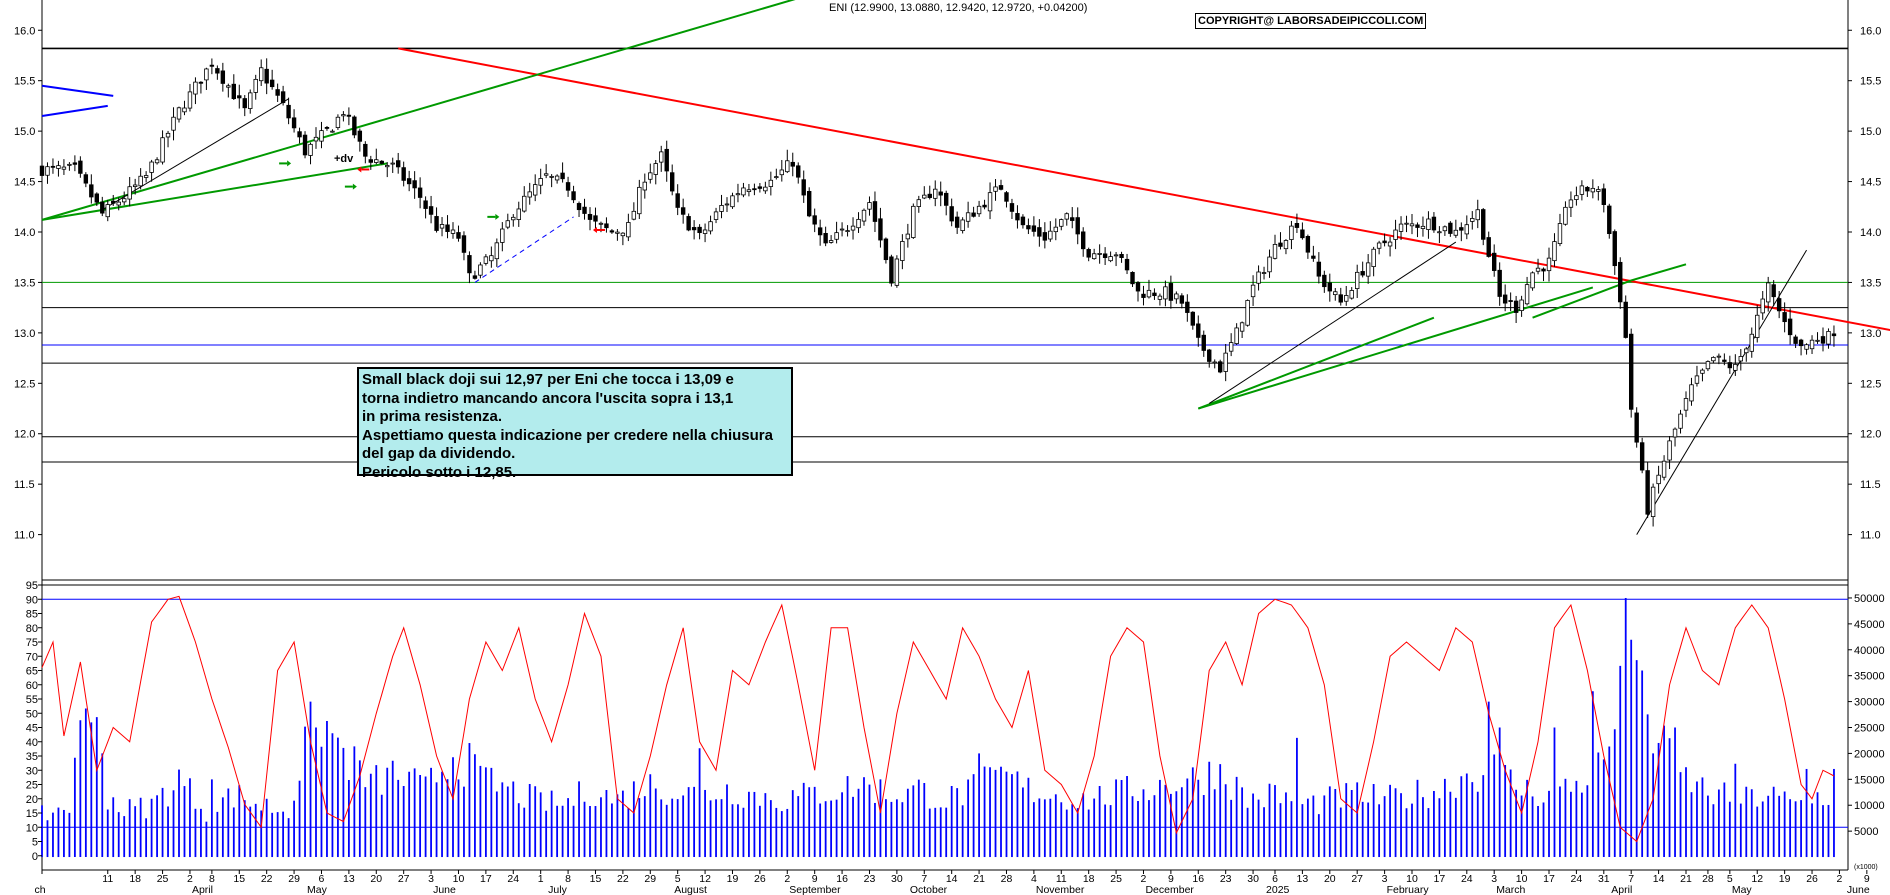  I want to click on price-tick-label: 12.0, so click(24, 435).